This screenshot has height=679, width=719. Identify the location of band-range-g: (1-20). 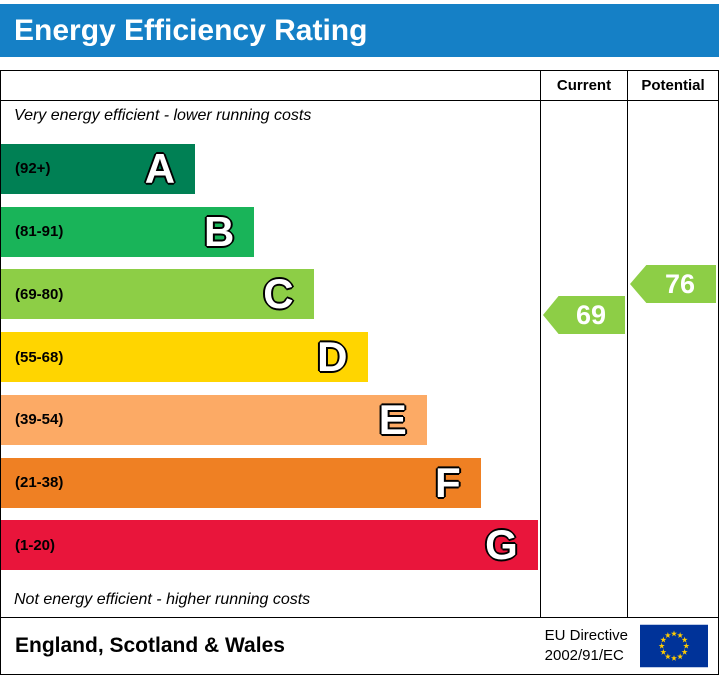
(35, 545).